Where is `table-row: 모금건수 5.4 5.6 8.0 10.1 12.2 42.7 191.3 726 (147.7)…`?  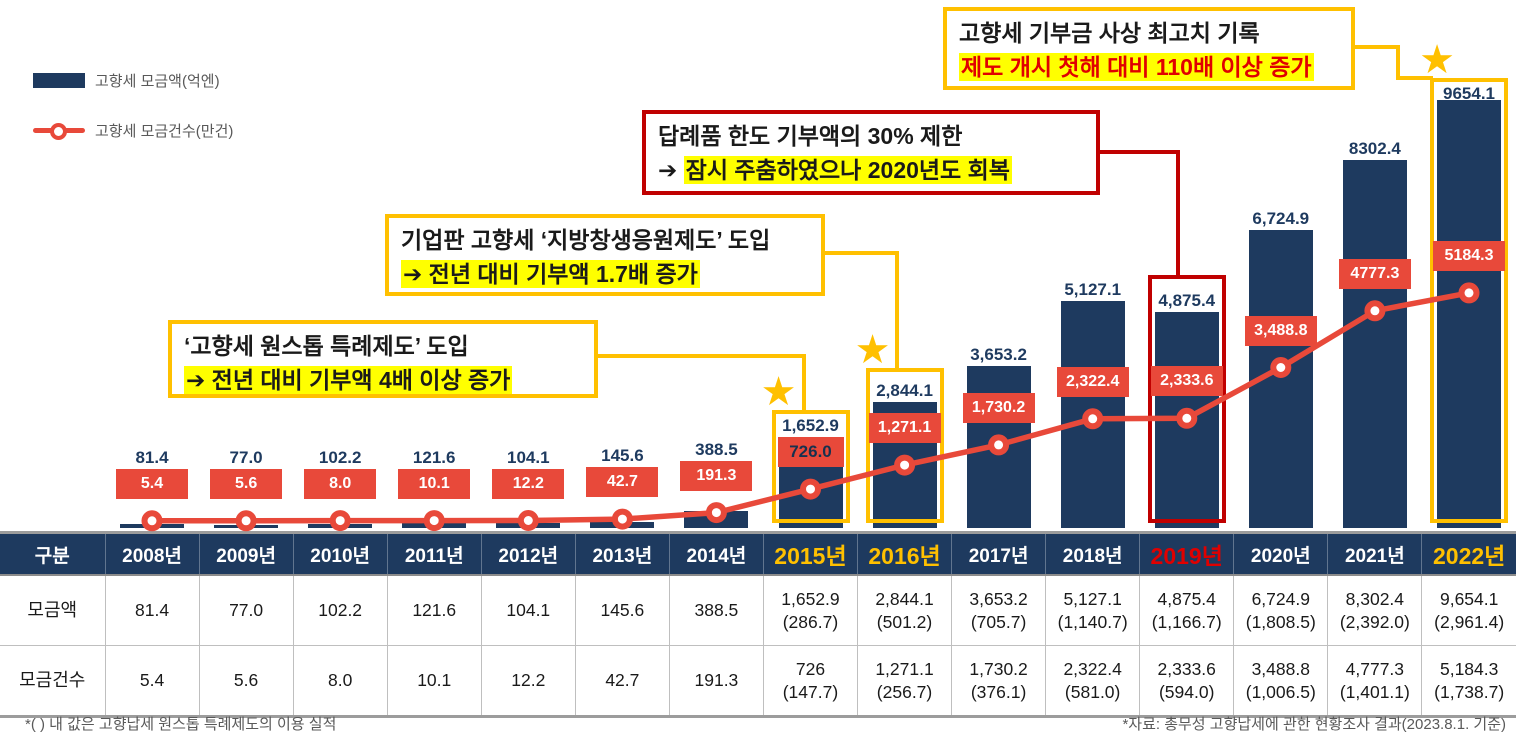
table-row: 모금건수 5.4 5.6 8.0 10.1 12.2 42.7 191.3 726 (147.7)… is located at coordinates (758, 681).